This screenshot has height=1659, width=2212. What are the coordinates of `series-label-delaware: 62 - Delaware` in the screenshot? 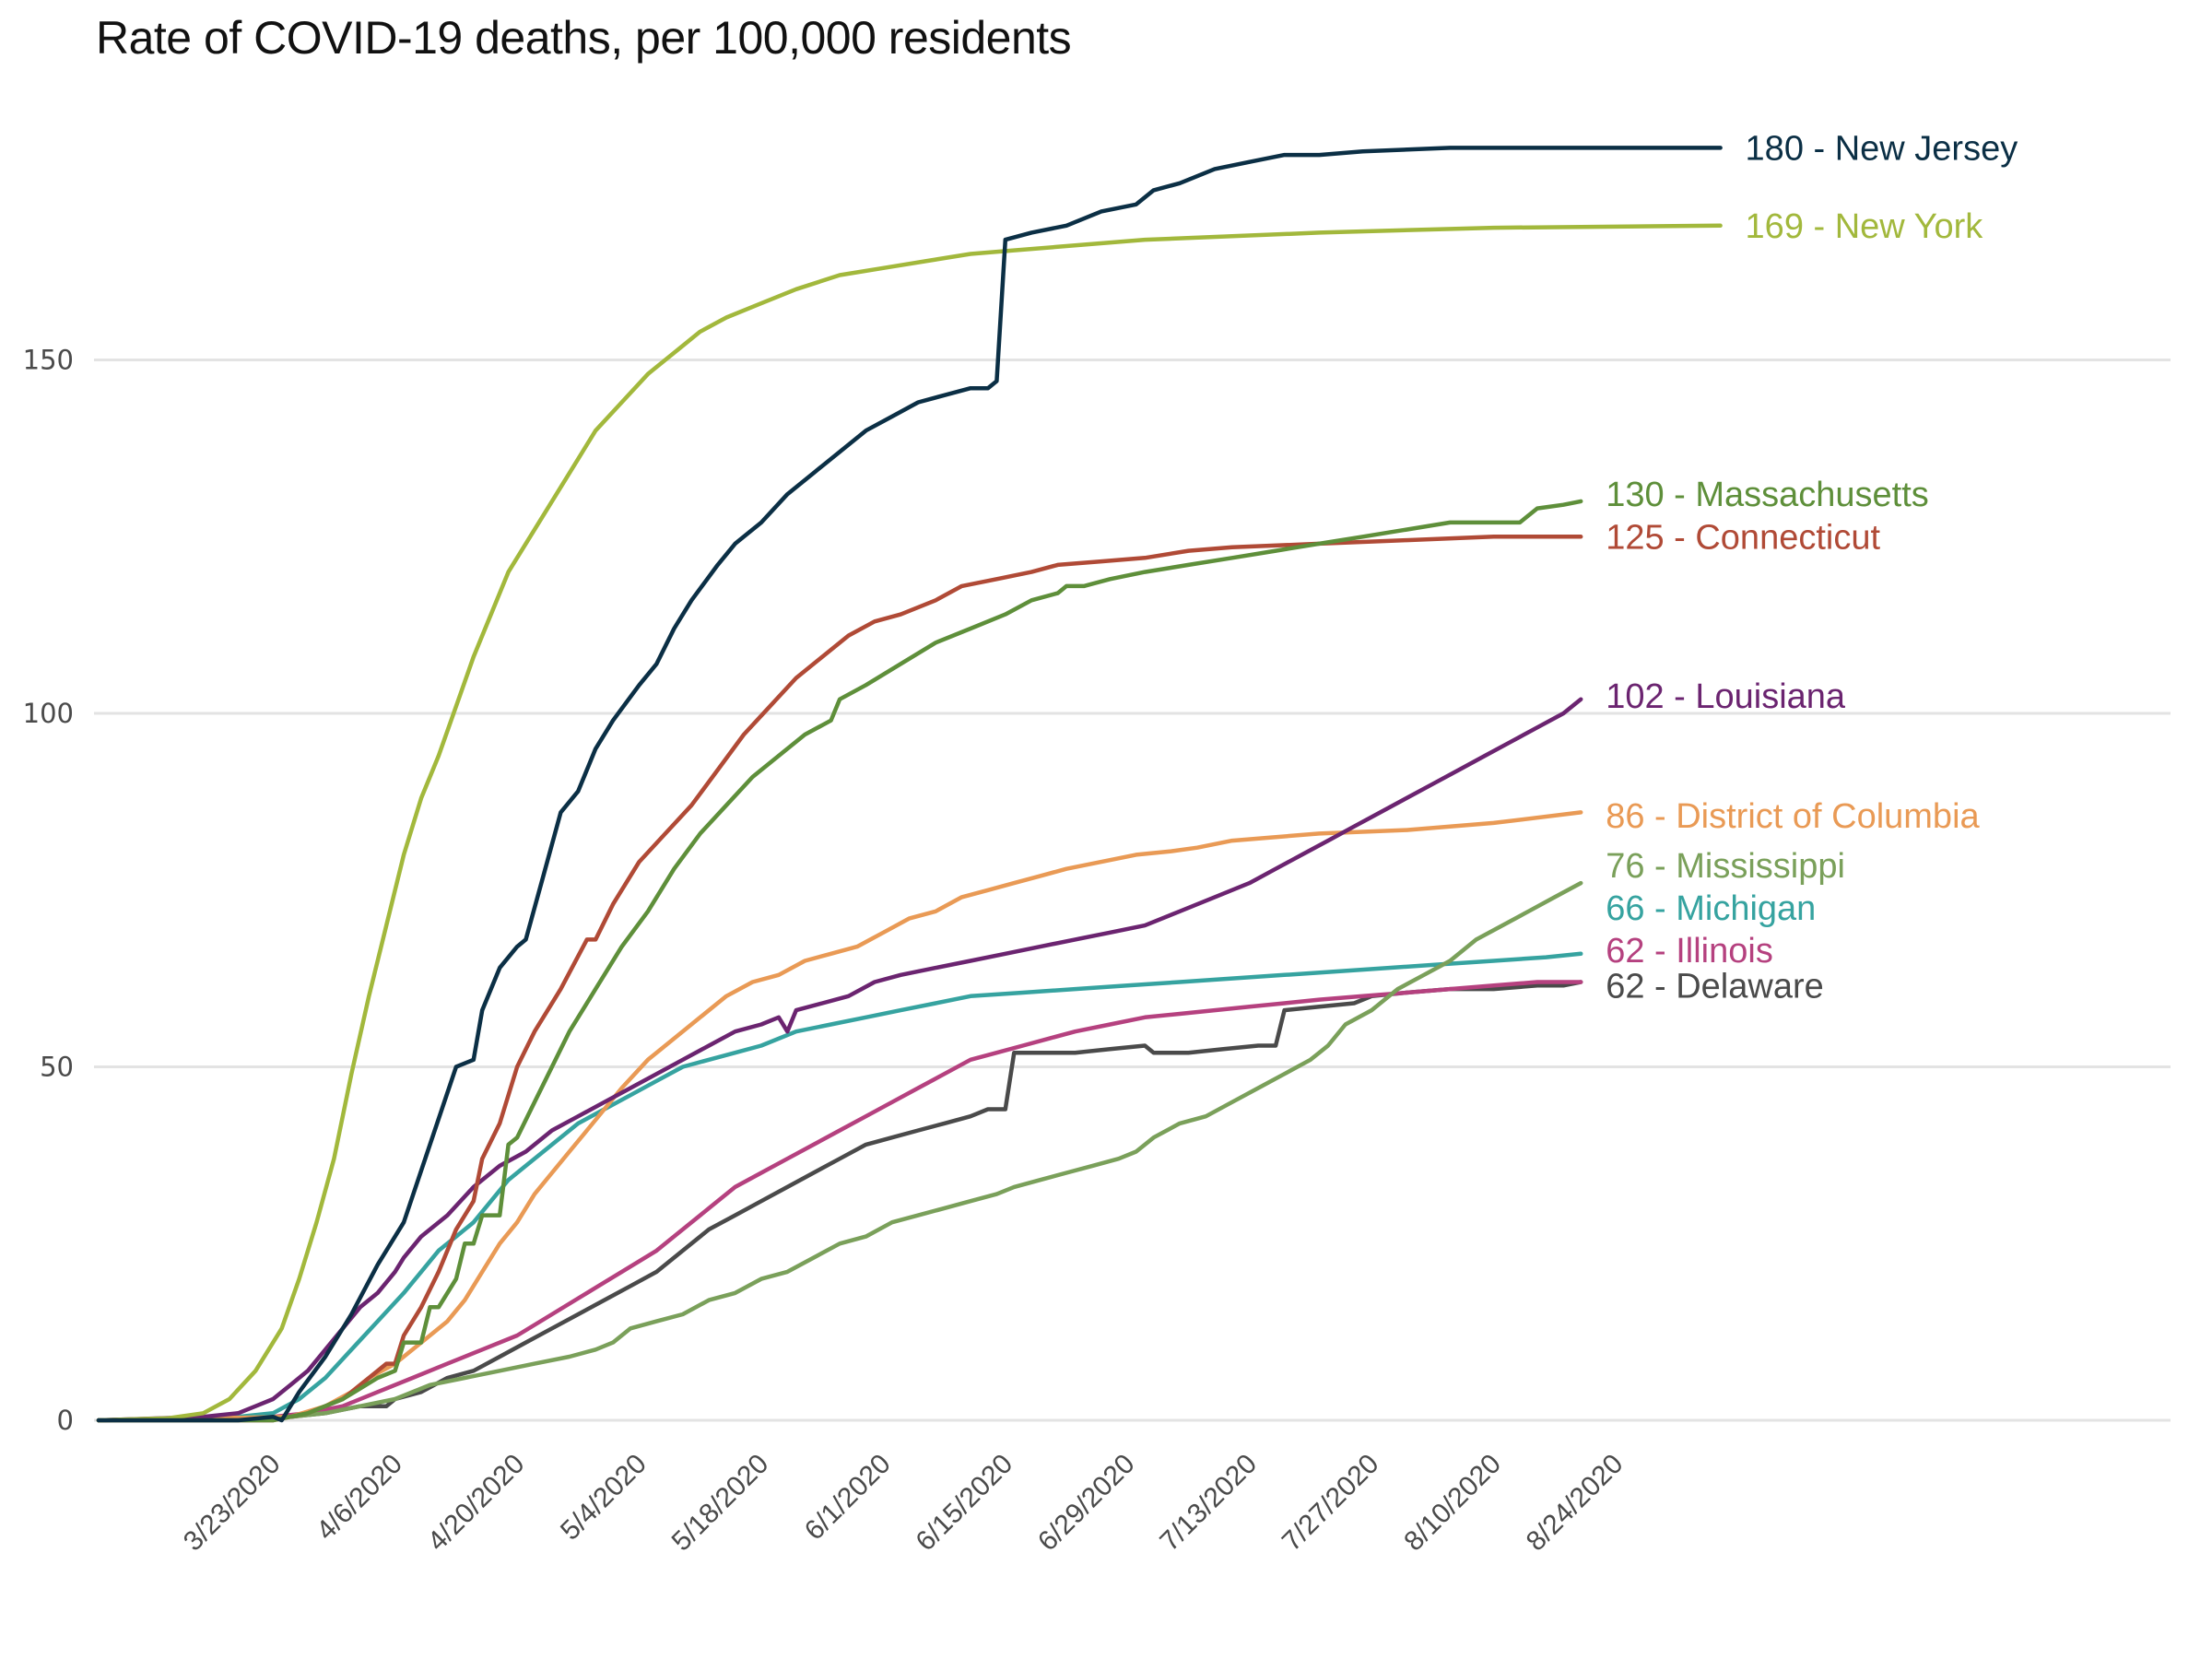 It's located at (1715, 986).